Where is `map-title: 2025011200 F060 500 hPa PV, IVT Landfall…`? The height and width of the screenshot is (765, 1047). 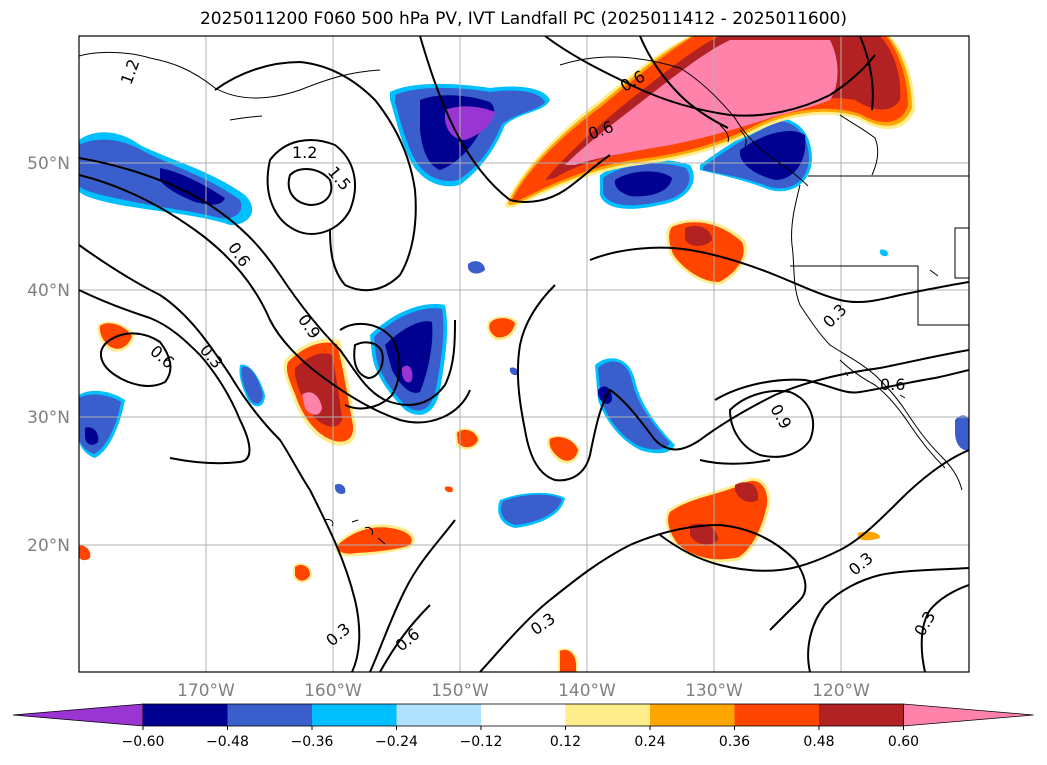
map-title: 2025011200 F060 500 hPa PV, IVT Landfall… is located at coordinates (523, 19).